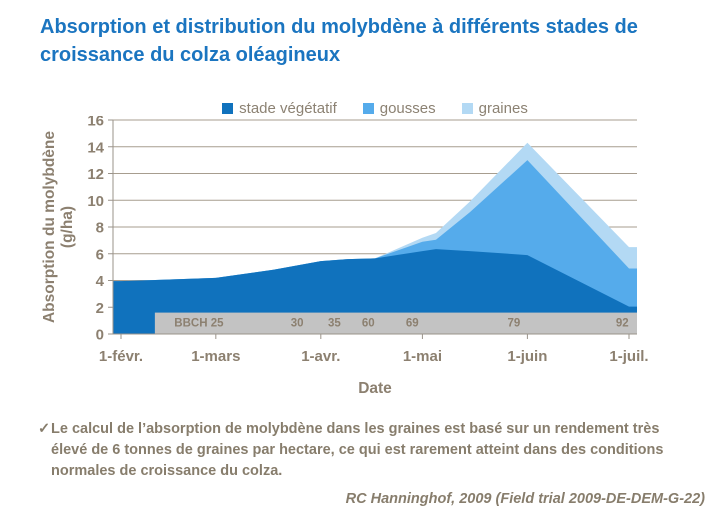  What do you see at coordinates (395, 323) in the screenshot?
I see `bbch-band` at bounding box center [395, 323].